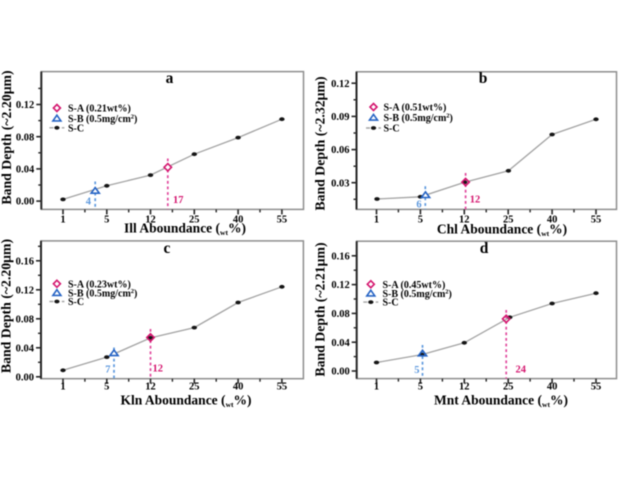 The width and height of the screenshot is (620, 482). What do you see at coordinates (521, 370) in the screenshot?
I see `svg-text: 24` at bounding box center [521, 370].